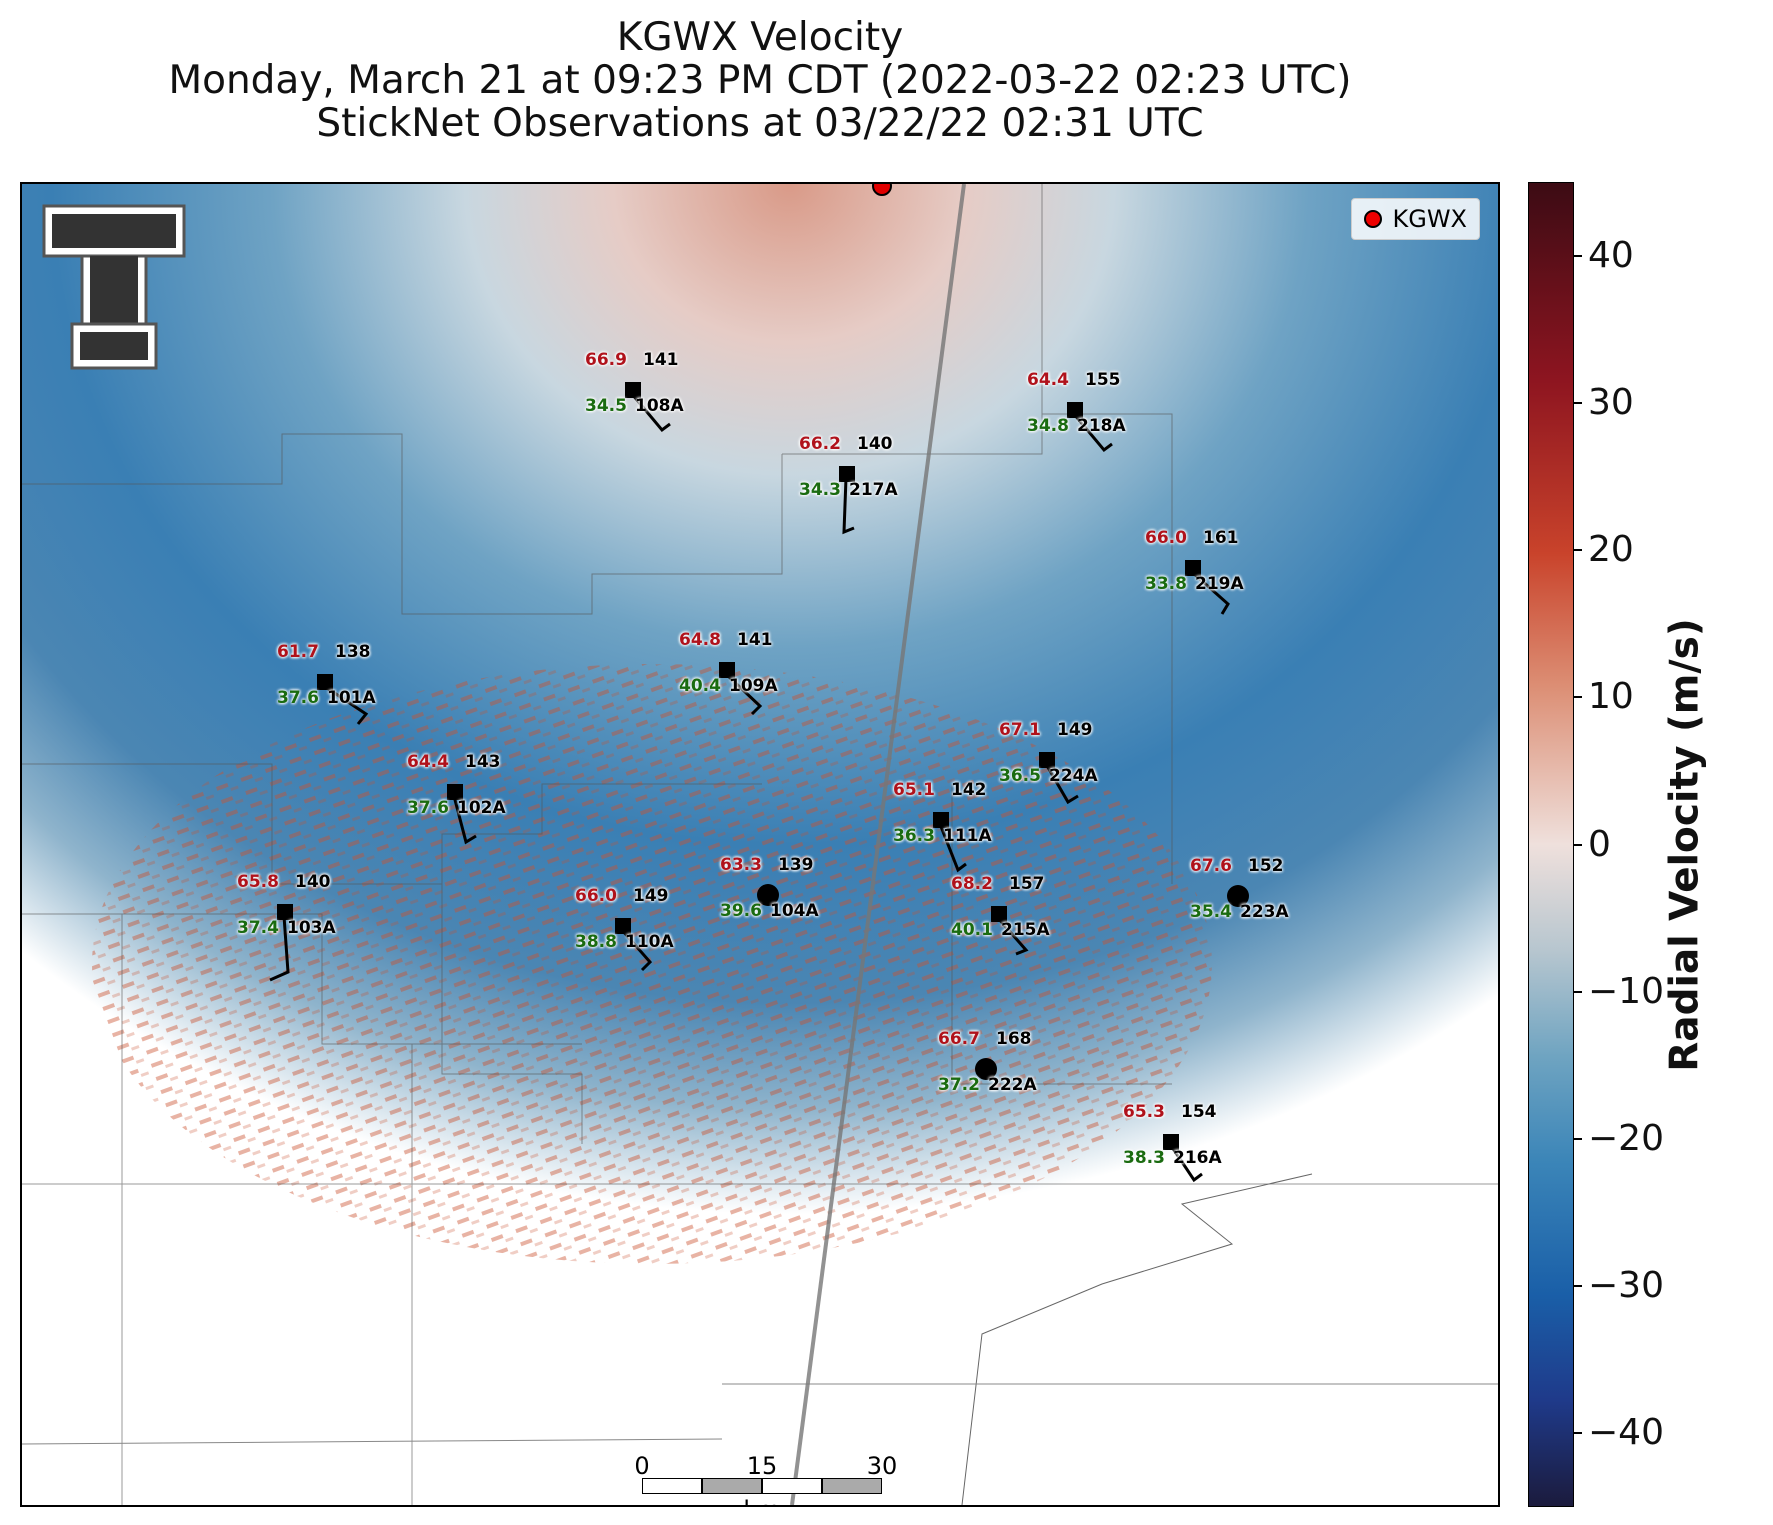  I want to click on station-id-label: 222A, so click(1012, 1085).